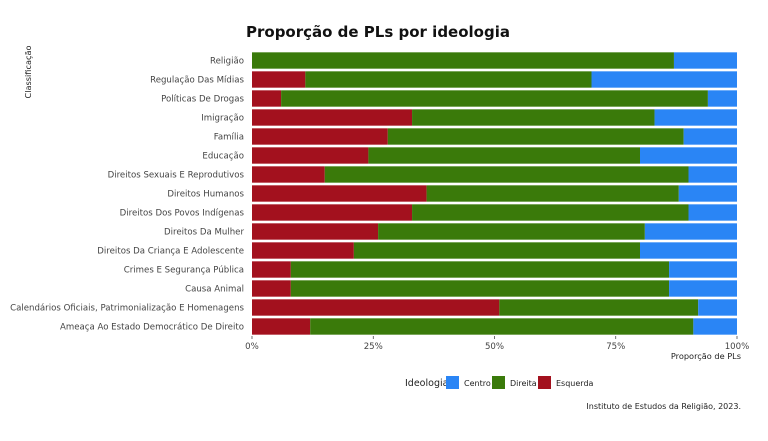 The height and width of the screenshot is (441, 768). What do you see at coordinates (688, 155) in the screenshot?
I see `bar-centro-educacao` at bounding box center [688, 155].